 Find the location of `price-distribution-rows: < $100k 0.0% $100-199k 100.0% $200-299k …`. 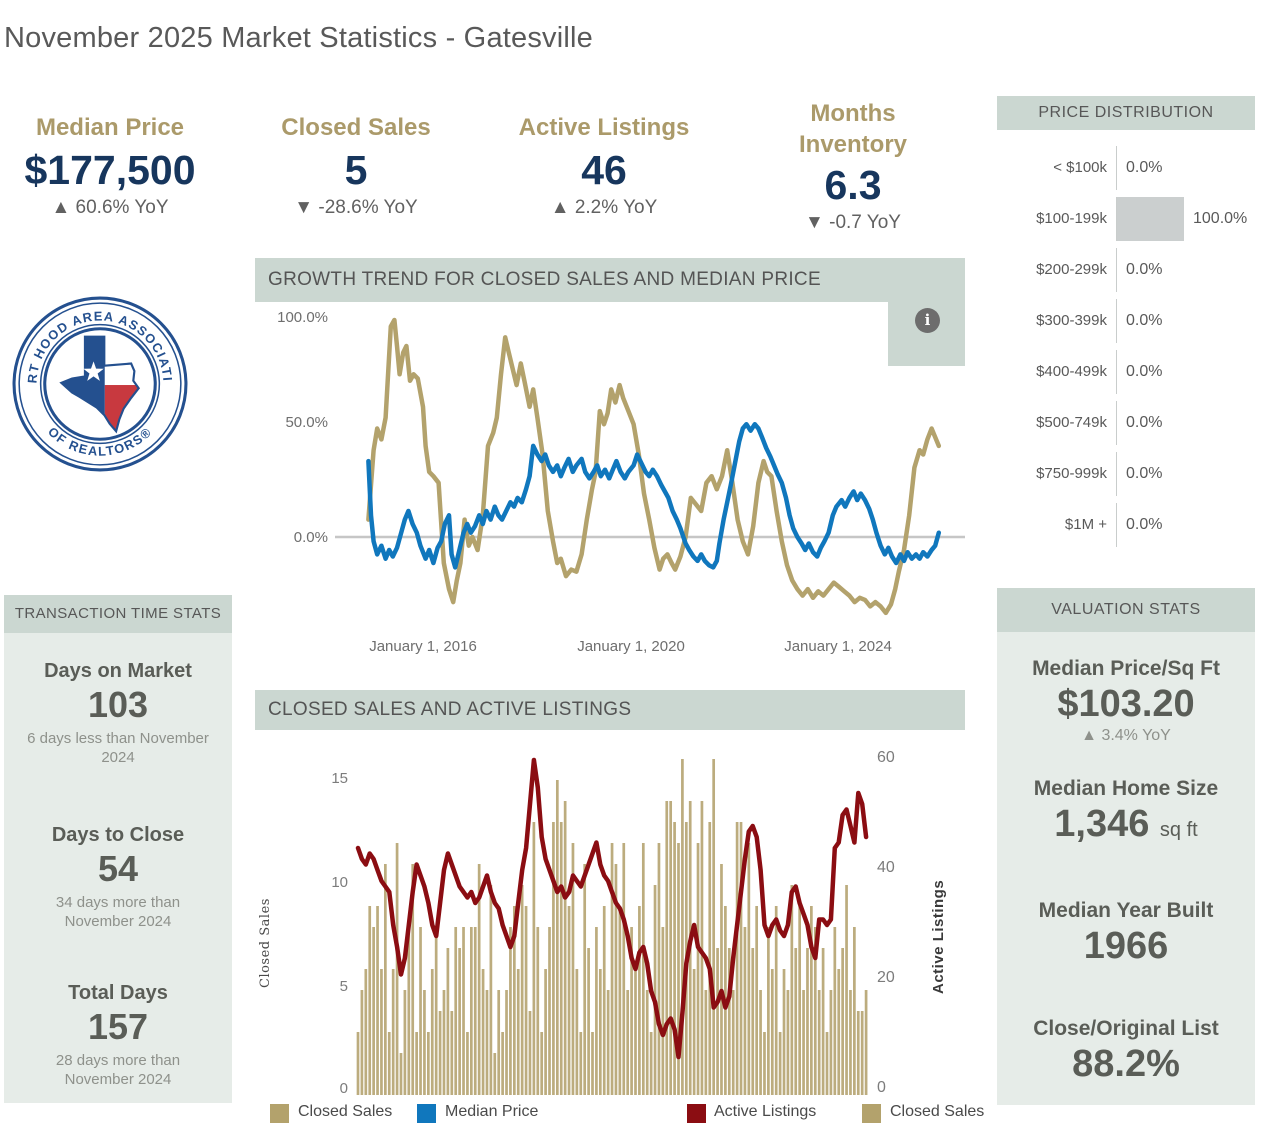

price-distribution-rows: < $100k 0.0% $100-199k 100.0% $200-299k … is located at coordinates (1126, 340).